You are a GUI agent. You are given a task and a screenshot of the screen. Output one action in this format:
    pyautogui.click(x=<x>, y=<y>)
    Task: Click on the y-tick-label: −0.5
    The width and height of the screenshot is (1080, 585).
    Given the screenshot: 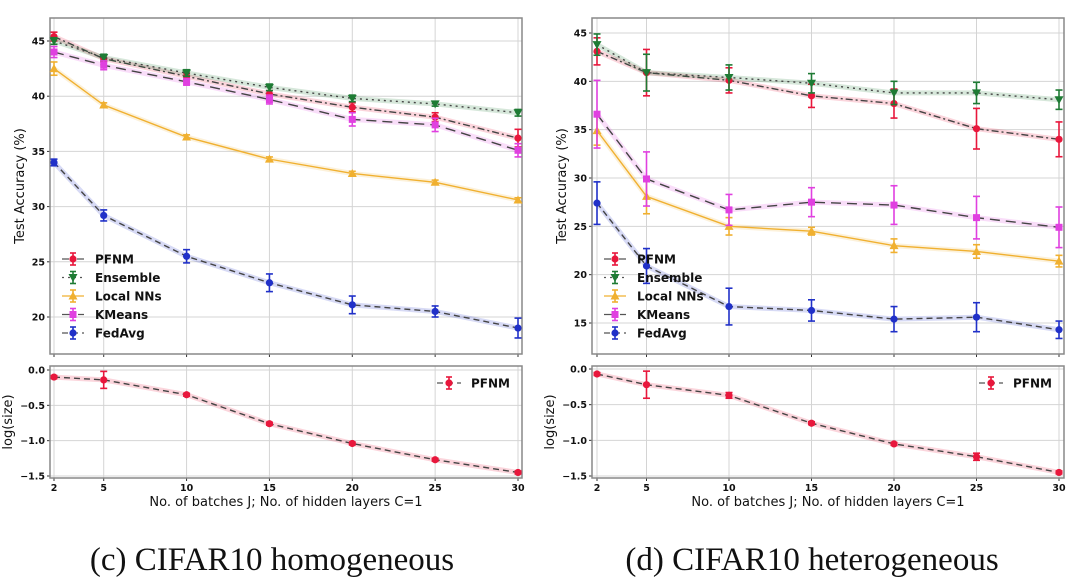 What is the action you would take?
    pyautogui.click(x=32, y=406)
    